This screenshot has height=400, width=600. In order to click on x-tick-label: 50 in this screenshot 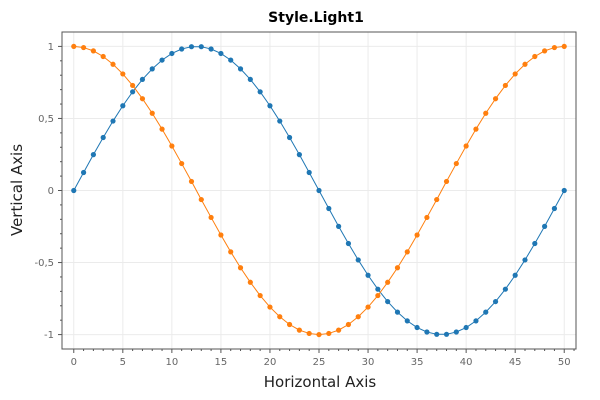, I will do `click(564, 362)`.